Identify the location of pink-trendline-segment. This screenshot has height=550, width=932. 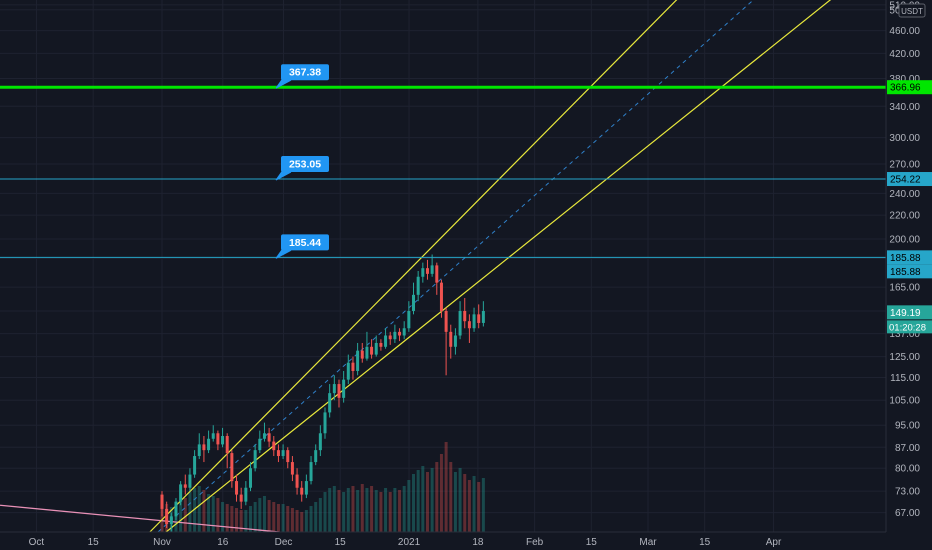
(140, 518).